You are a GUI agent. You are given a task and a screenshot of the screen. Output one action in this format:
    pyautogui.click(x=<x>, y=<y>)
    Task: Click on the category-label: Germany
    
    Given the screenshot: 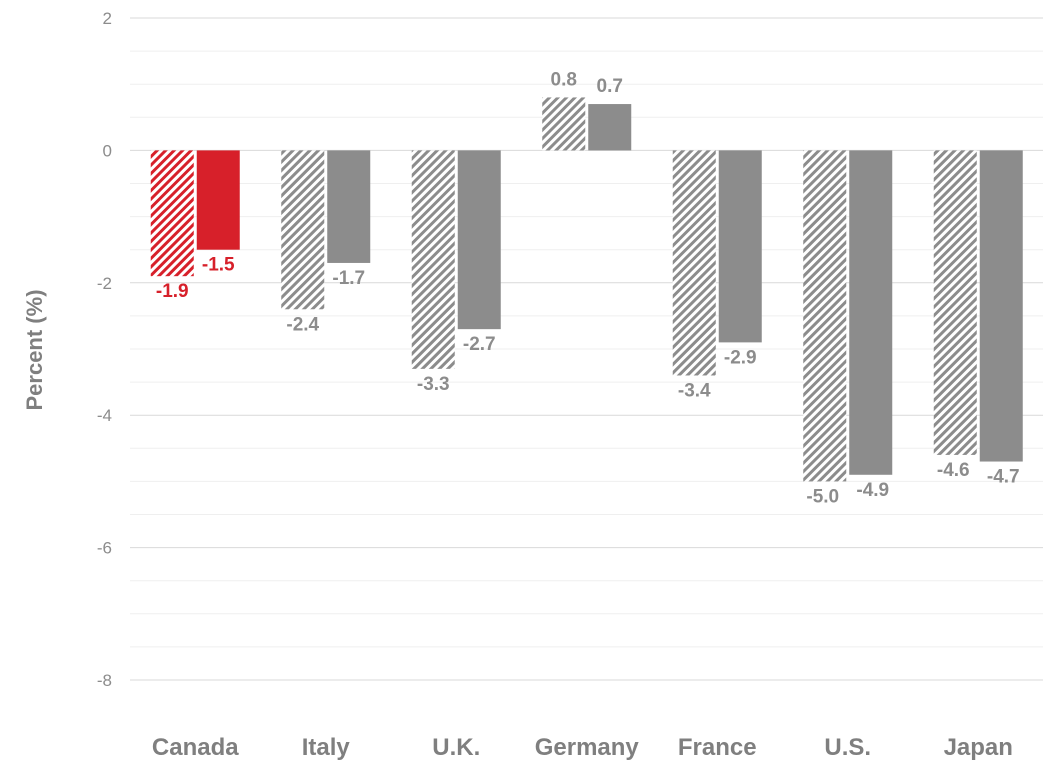 What is the action you would take?
    pyautogui.click(x=587, y=747)
    